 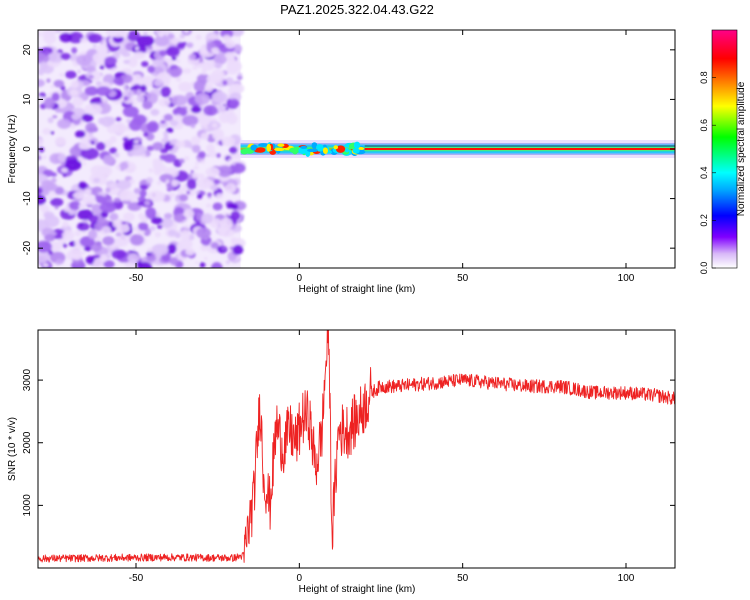 I want to click on figure-title: PAZ1.2025.322.04.43.G22, so click(x=357, y=9).